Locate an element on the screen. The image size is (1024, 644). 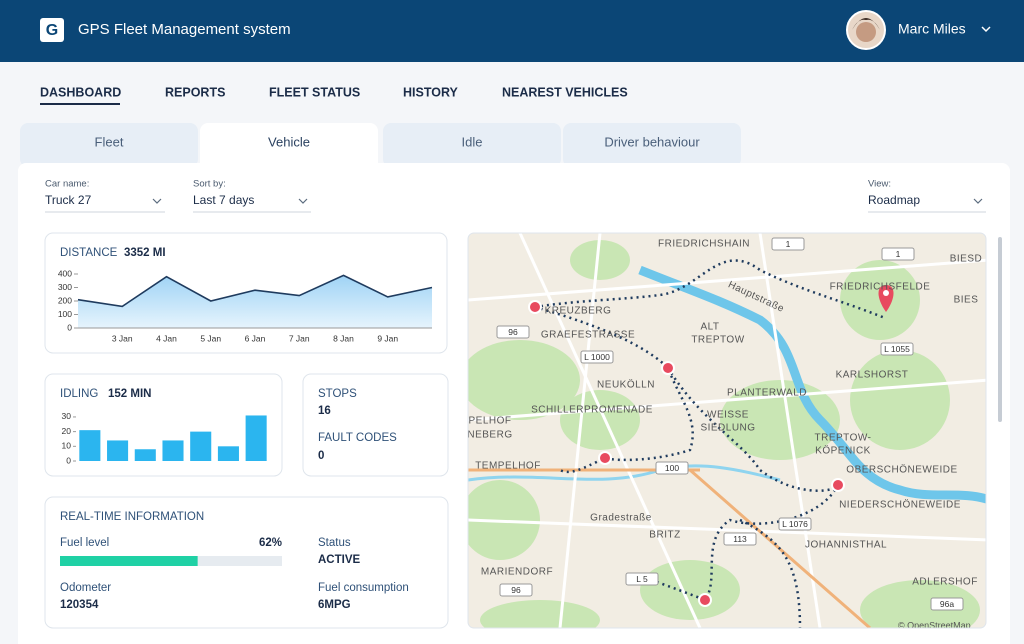
info-label: Odometer is located at coordinates (85, 588).